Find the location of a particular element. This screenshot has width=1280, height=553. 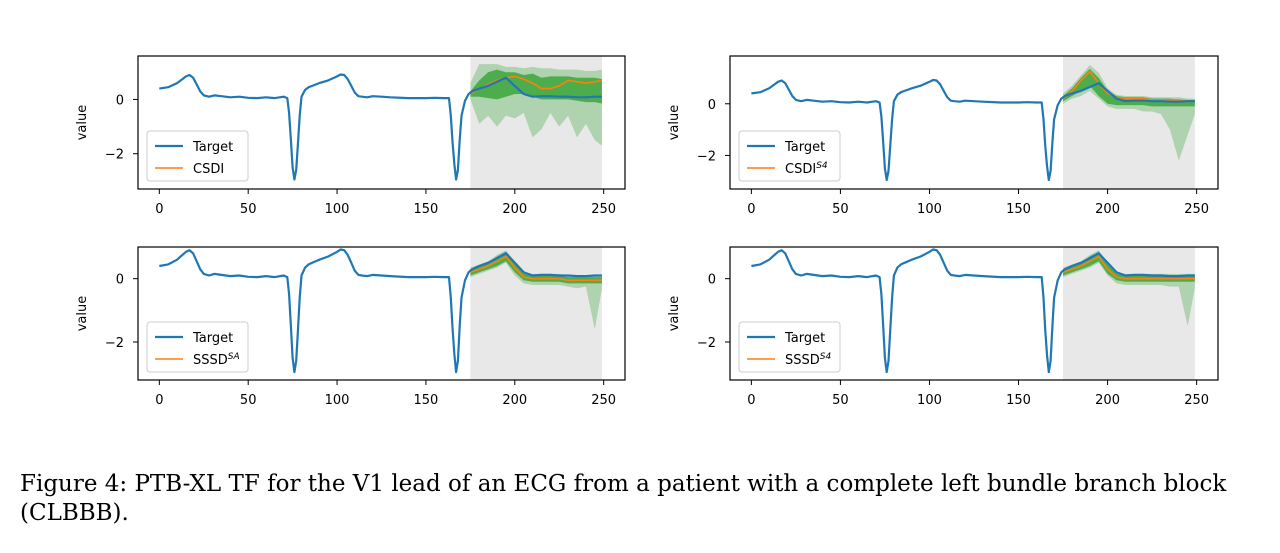

legend-label-forecast: CSDI is located at coordinates (208, 169).